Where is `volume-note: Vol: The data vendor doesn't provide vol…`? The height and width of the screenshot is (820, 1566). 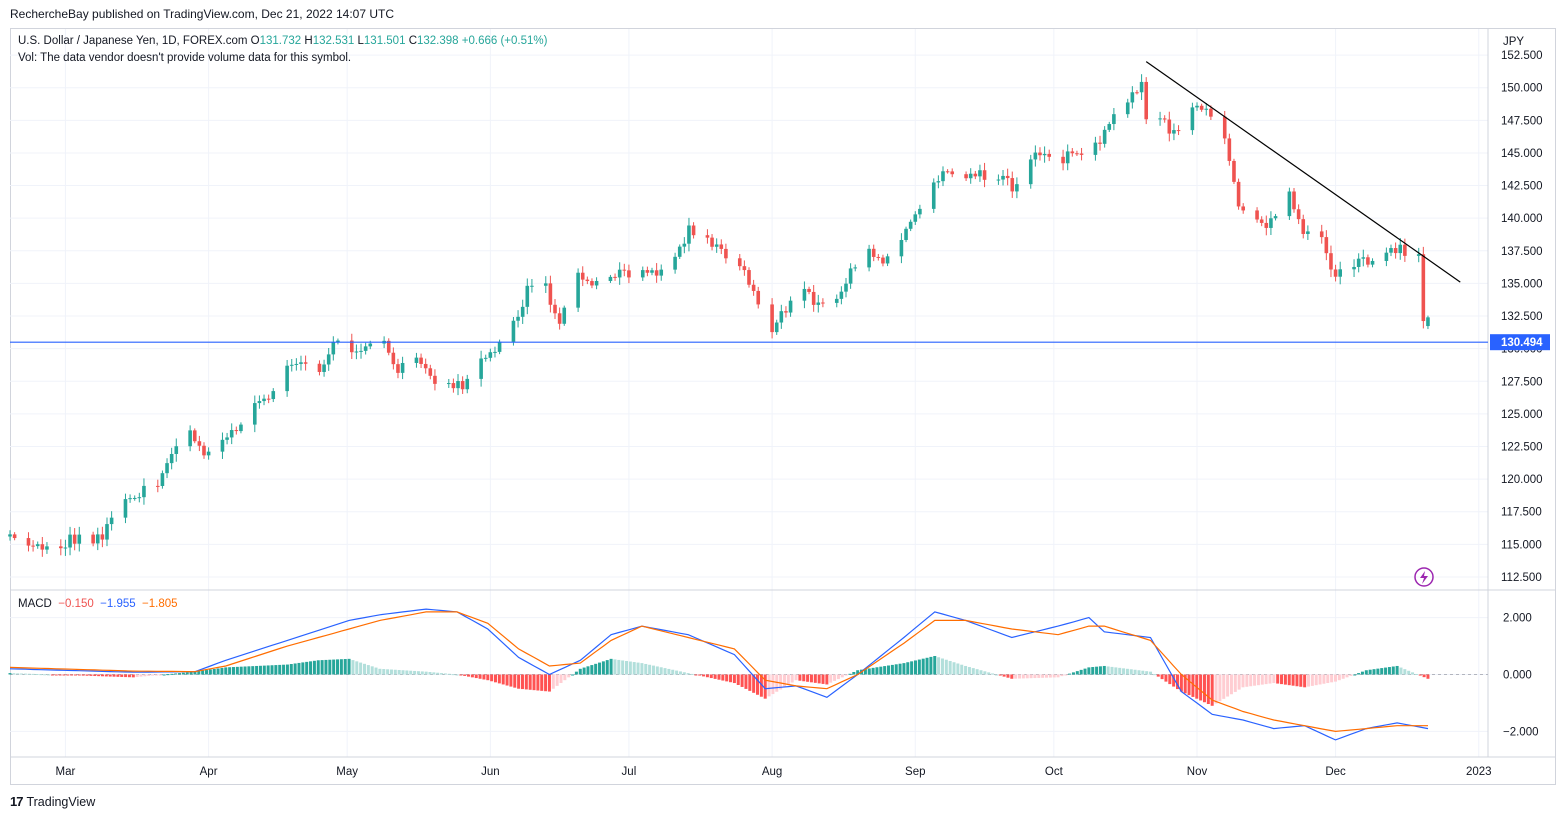
volume-note: Vol: The data vendor doesn't provide vol… is located at coordinates (185, 58).